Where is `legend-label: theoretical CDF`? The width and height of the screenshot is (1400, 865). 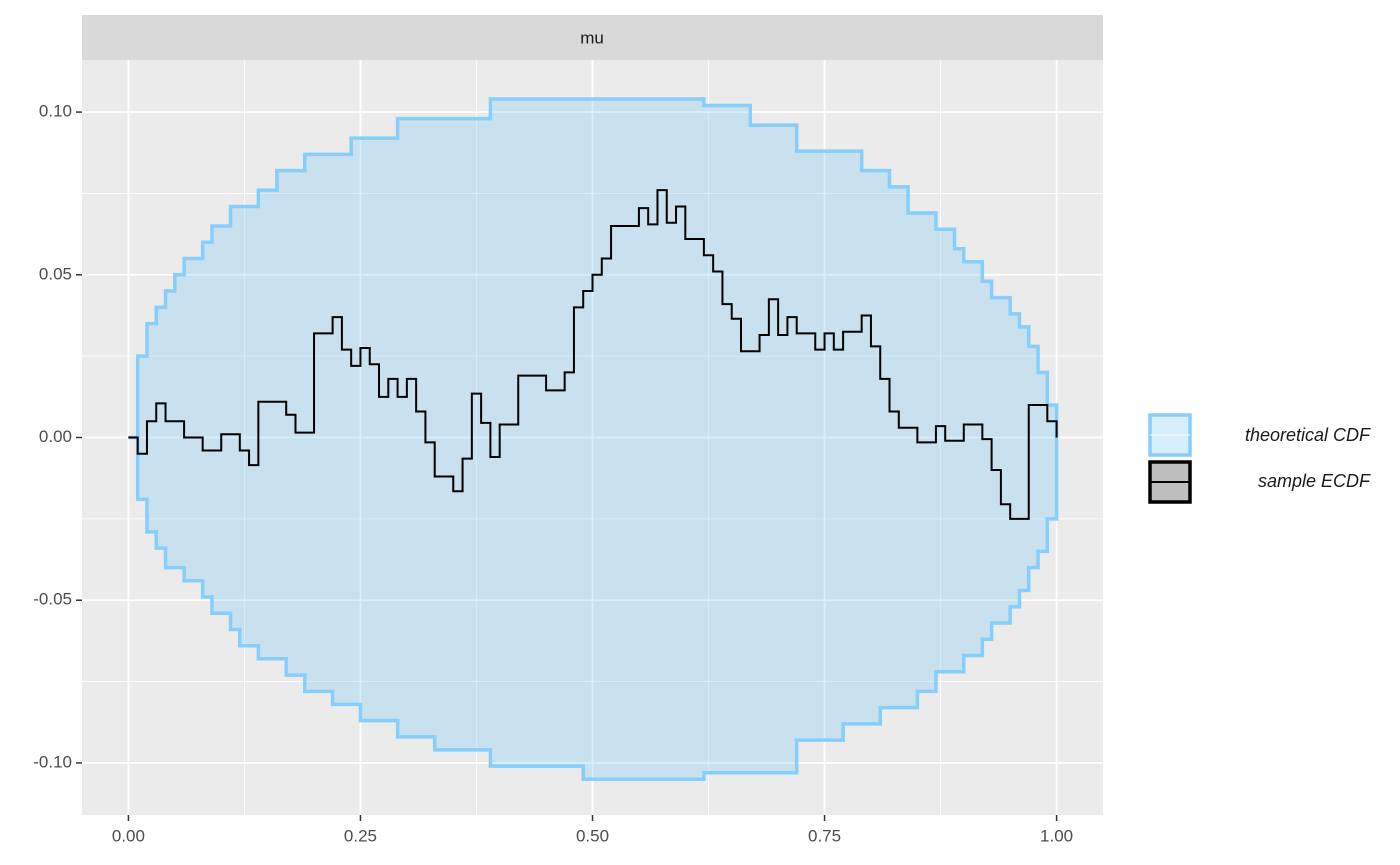 legend-label: theoretical CDF is located at coordinates (1308, 435).